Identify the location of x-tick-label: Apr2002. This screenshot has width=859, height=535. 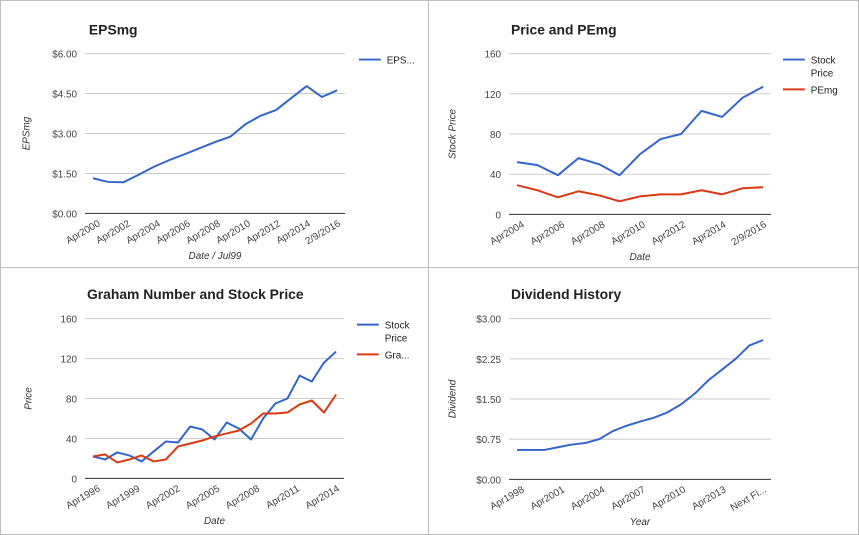
(163, 497).